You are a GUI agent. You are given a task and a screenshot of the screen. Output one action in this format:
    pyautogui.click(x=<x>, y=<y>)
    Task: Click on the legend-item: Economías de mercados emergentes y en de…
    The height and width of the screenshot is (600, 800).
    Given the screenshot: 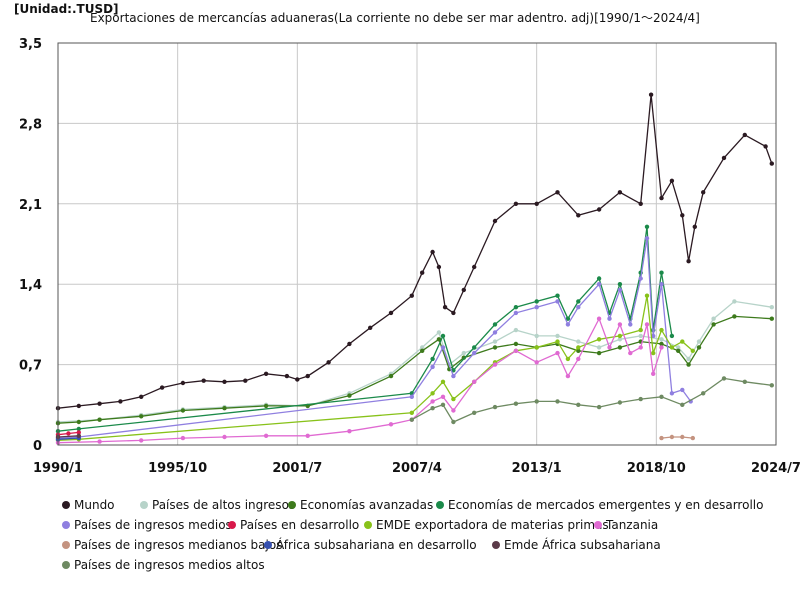 What is the action you would take?
    pyautogui.click(x=599, y=505)
    